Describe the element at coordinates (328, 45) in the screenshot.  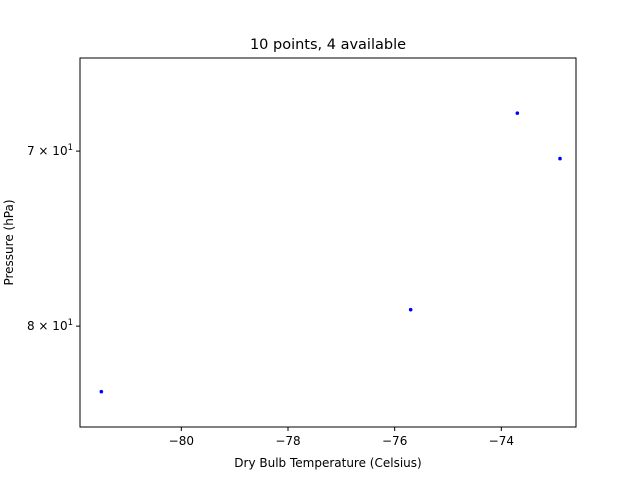
I see `chart-title: 10 points, 4 available` at that location.